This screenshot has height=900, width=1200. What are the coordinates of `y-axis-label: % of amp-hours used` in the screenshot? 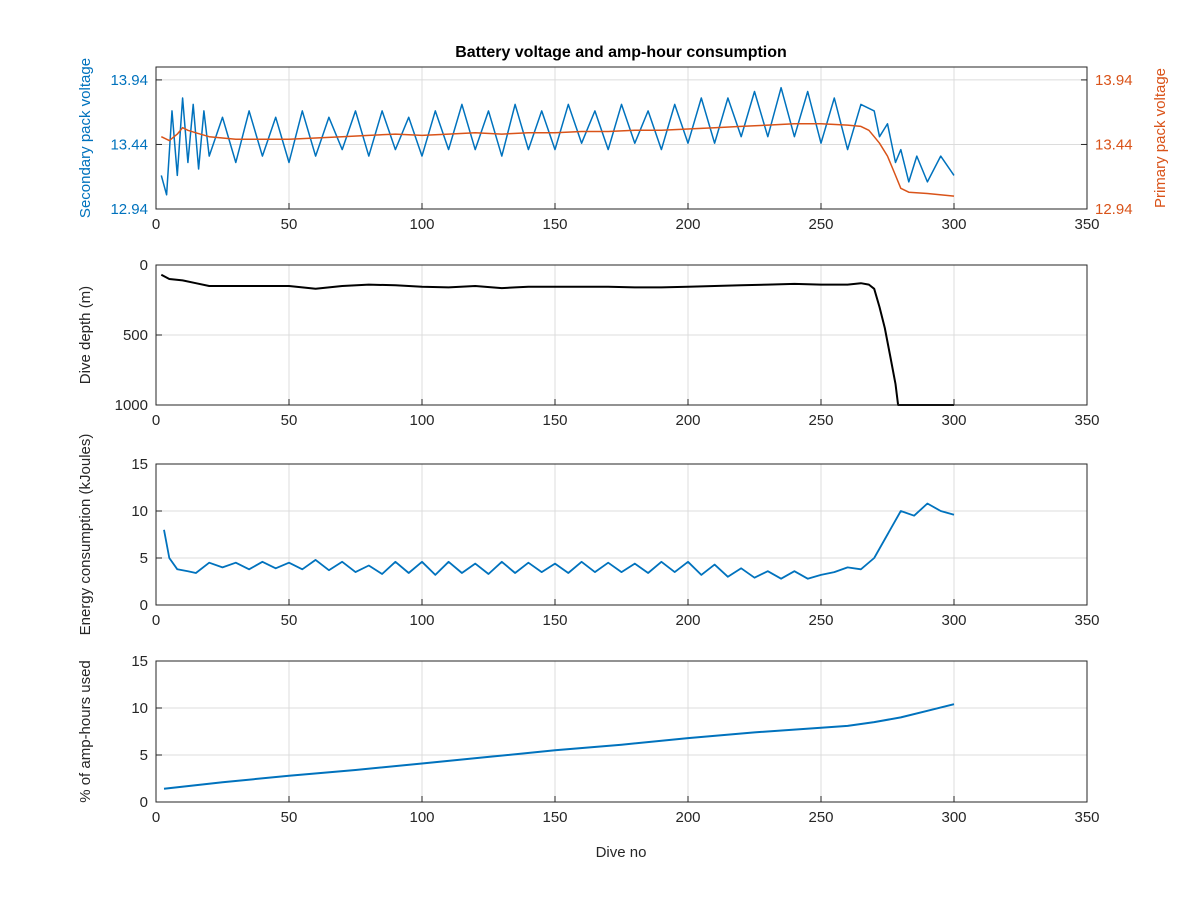 It's located at (85, 731).